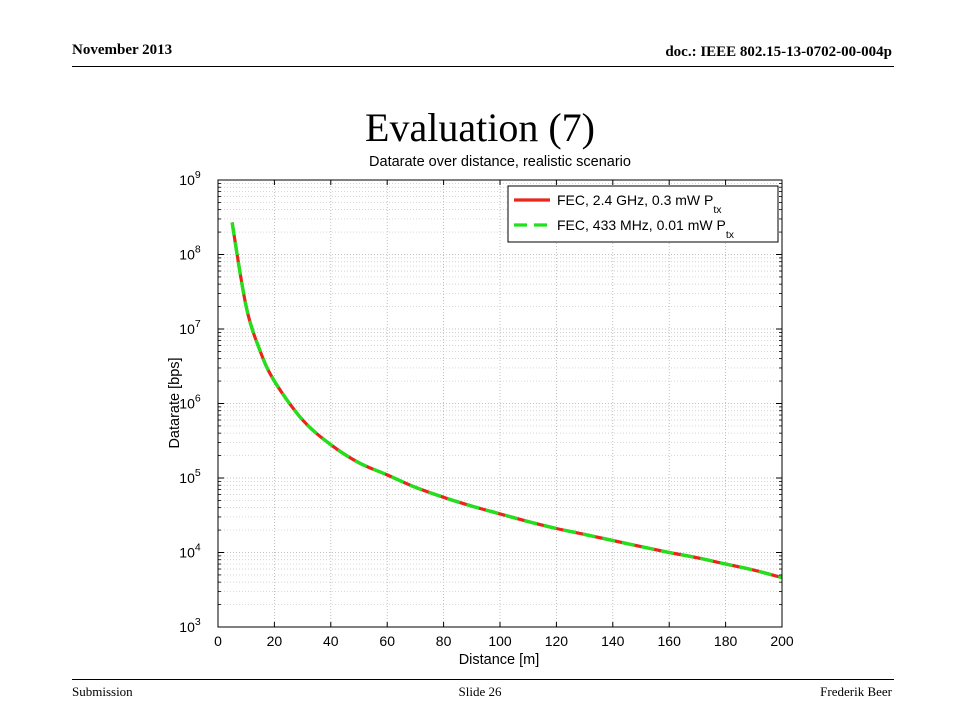 This screenshot has height=720, width=960. I want to click on legend-label-1: FEC, 2.4 GHz, 0.3 mW Ptx, so click(639, 204).